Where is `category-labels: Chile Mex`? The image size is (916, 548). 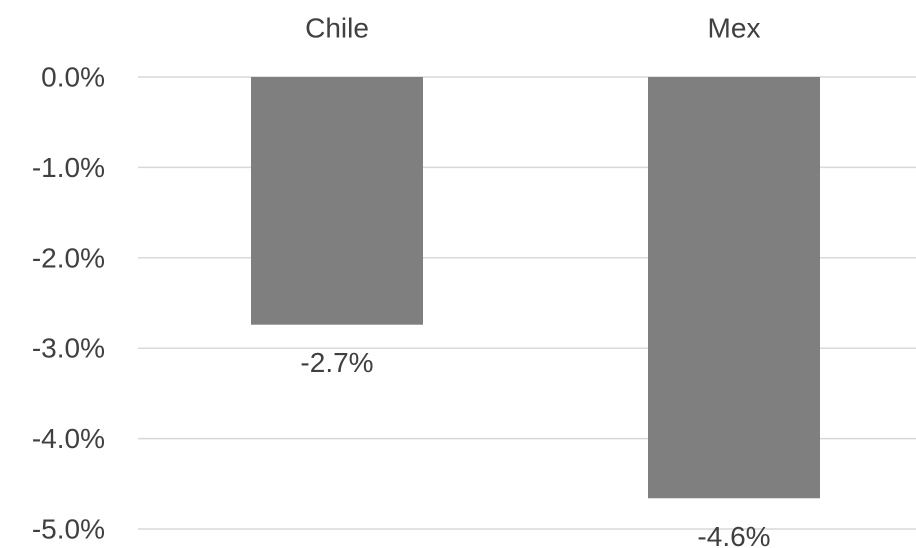
category-labels: Chile Mex is located at coordinates (532, 28).